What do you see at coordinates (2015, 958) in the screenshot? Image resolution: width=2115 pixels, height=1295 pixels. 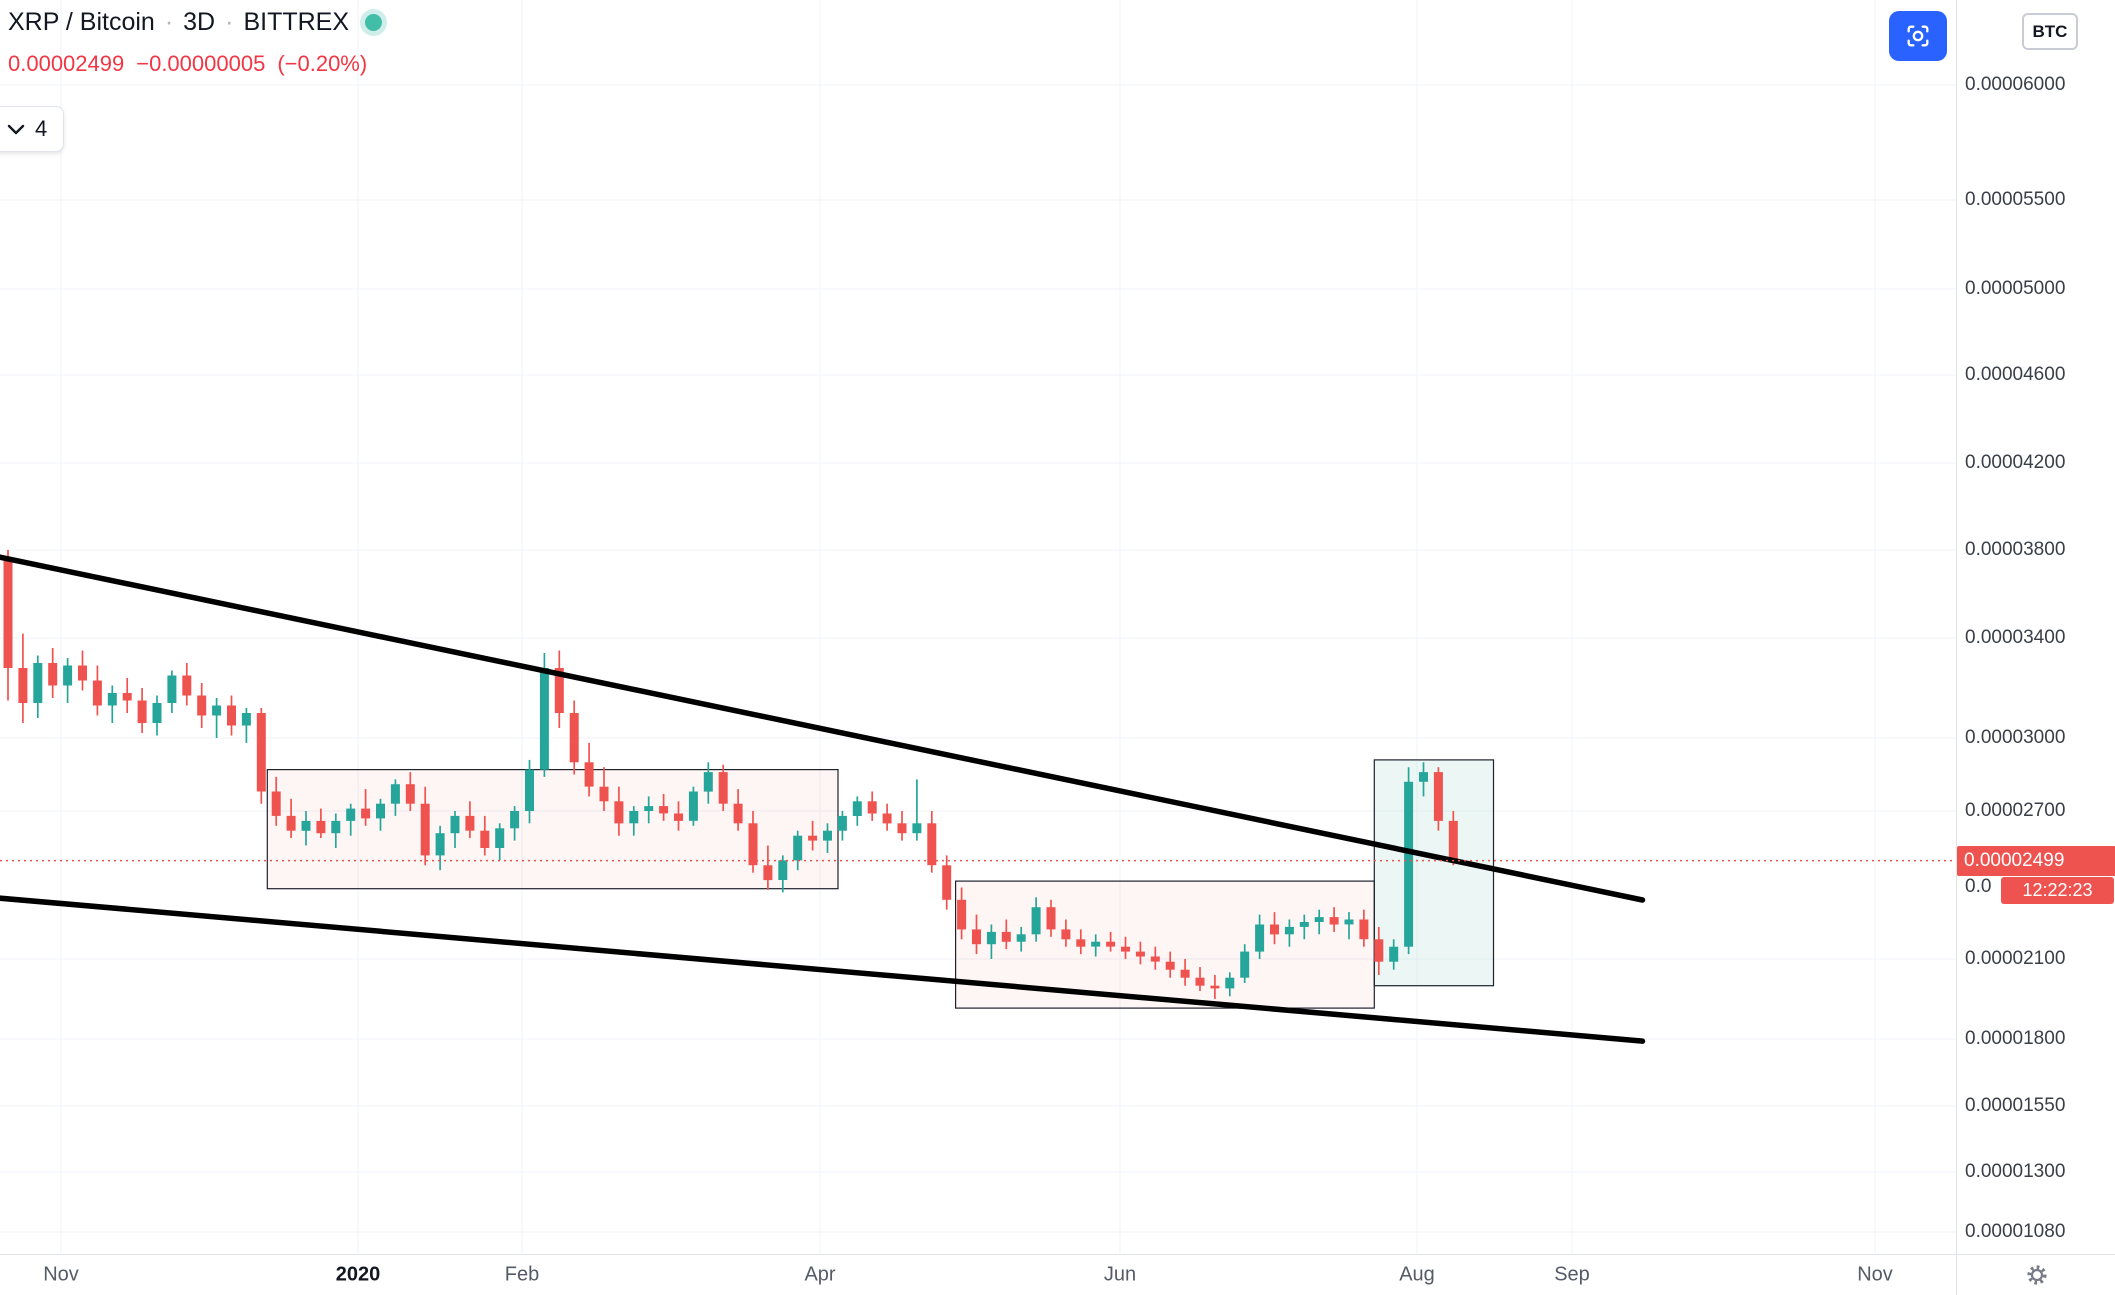 I see `price-tick-label: 0.00002100` at bounding box center [2015, 958].